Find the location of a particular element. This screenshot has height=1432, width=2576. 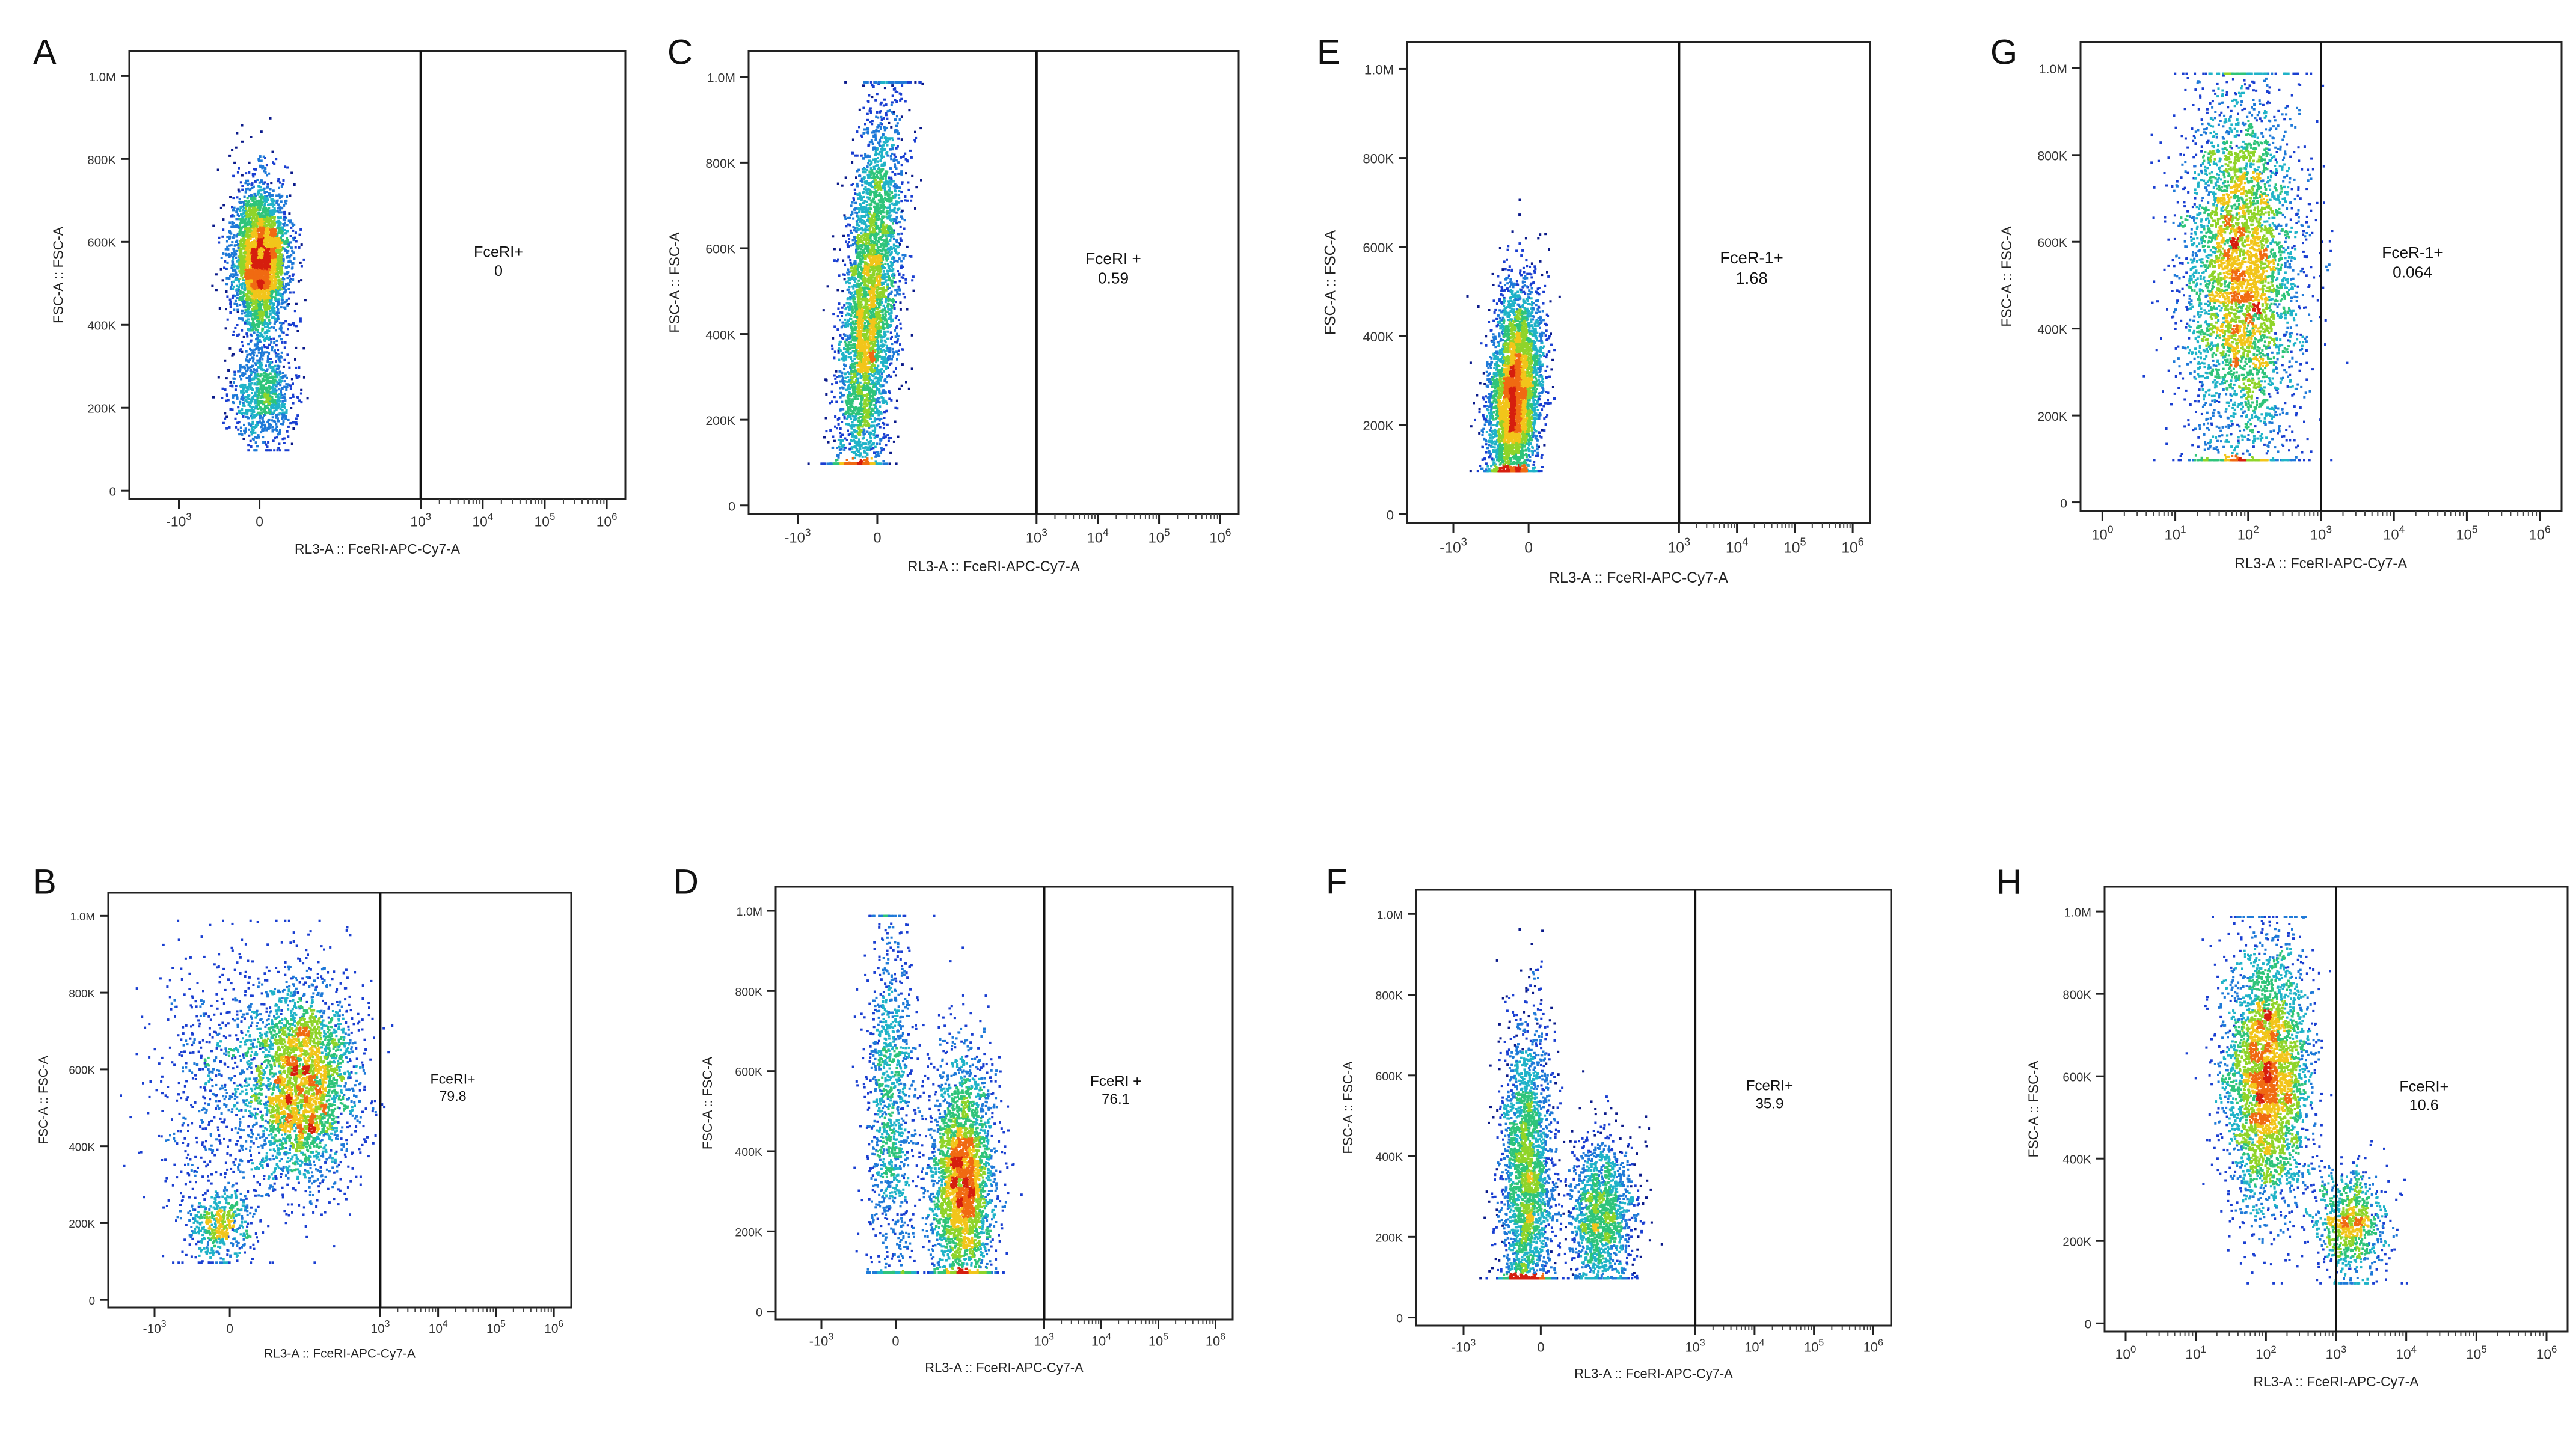

y-axis-title: FSC-A :: FSC-A is located at coordinates (58, 274).